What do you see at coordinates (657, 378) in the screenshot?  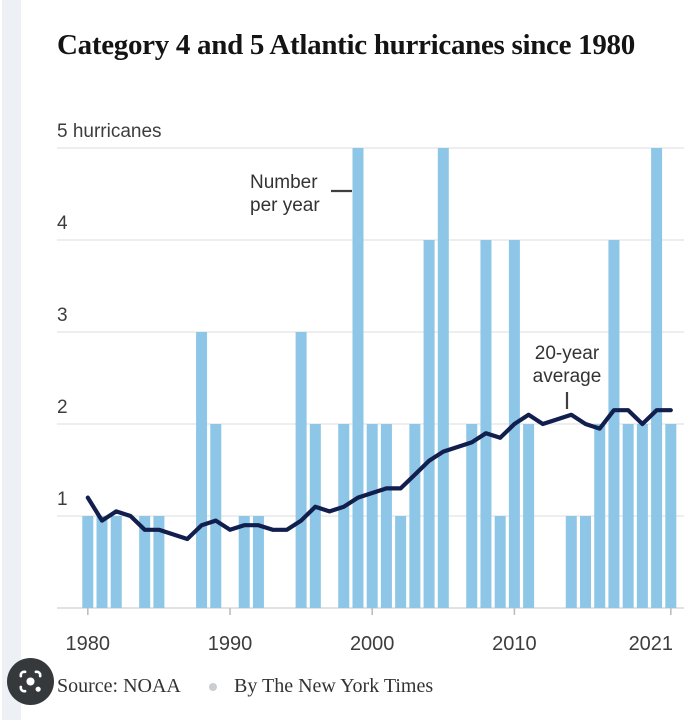 I see `bar-2020` at bounding box center [657, 378].